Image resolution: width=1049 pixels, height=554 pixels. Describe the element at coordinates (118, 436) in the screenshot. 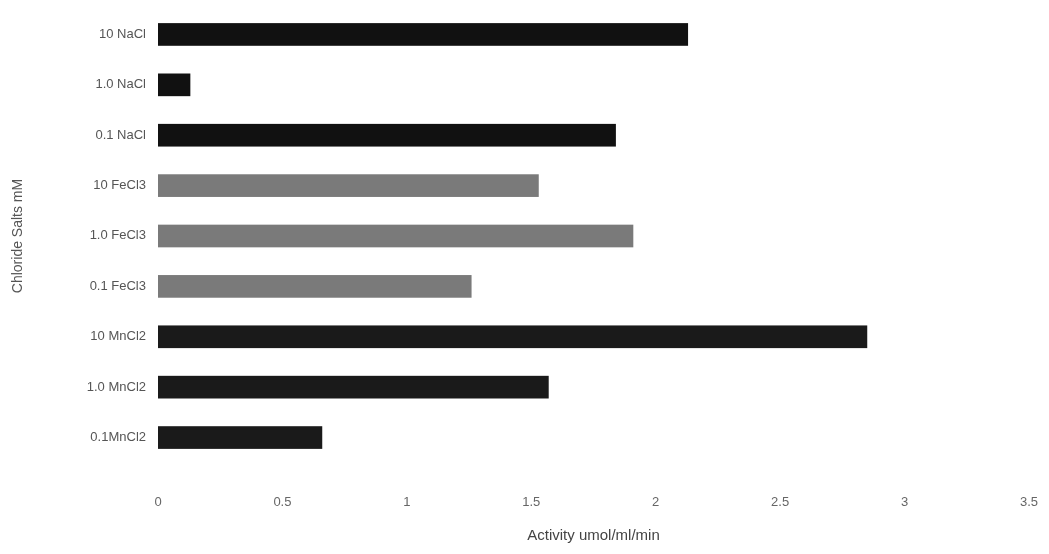

I see `y-tick-label: 0.1MnCl2` at that location.